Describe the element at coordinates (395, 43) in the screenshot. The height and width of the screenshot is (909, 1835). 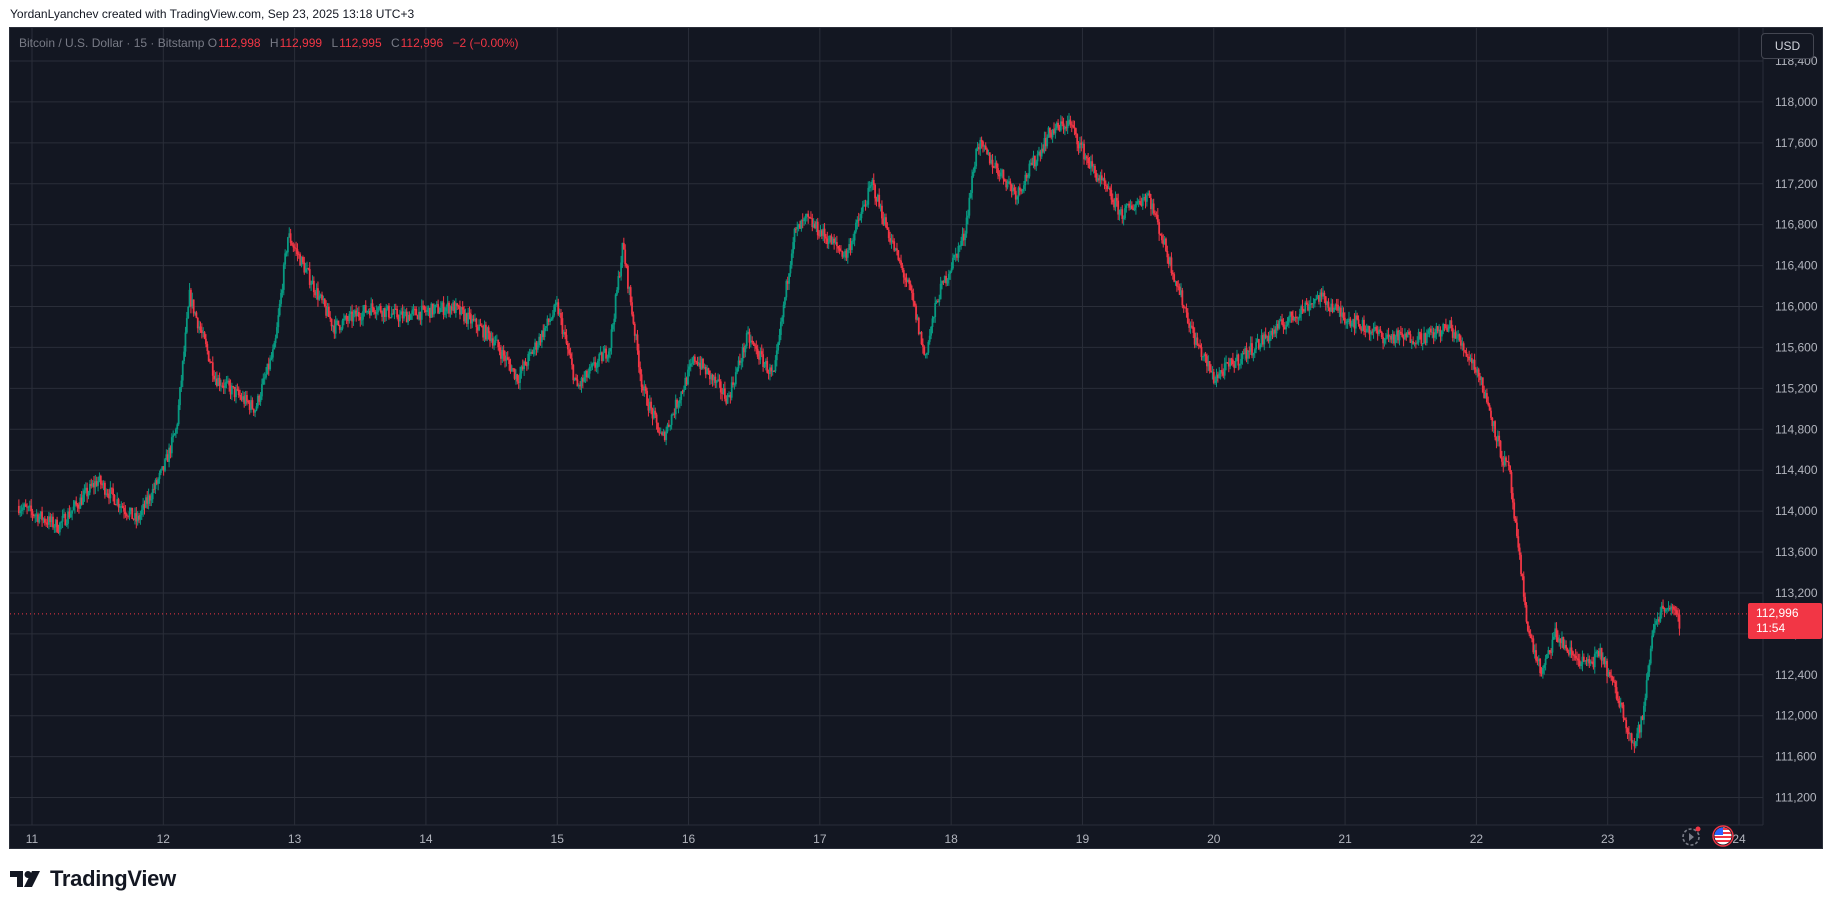
I see `close-label: C` at that location.